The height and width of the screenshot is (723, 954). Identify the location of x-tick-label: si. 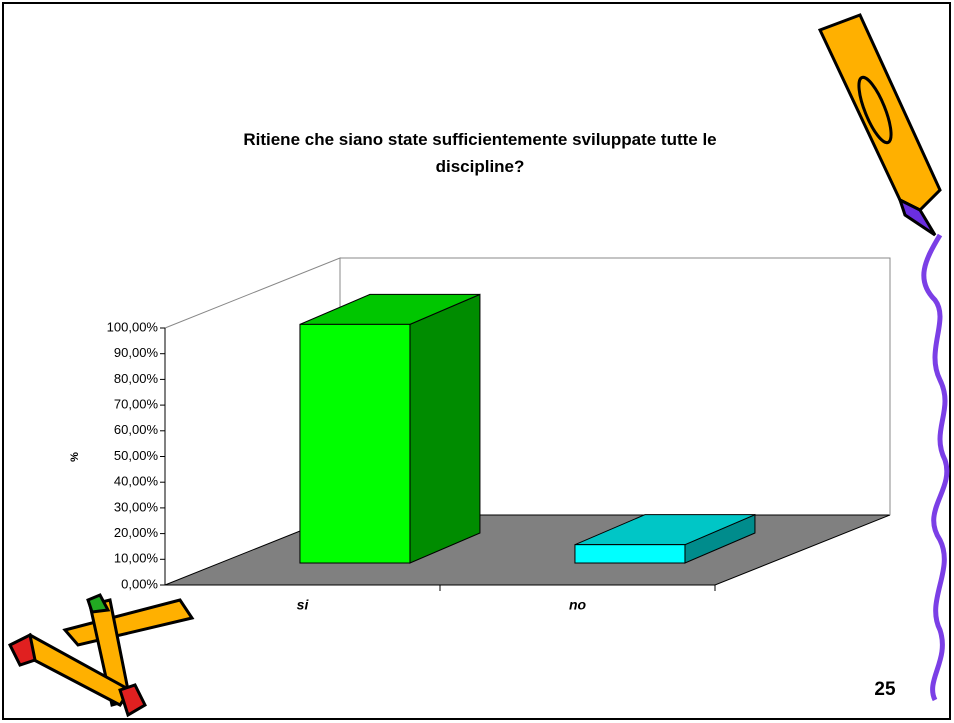
(303, 605).